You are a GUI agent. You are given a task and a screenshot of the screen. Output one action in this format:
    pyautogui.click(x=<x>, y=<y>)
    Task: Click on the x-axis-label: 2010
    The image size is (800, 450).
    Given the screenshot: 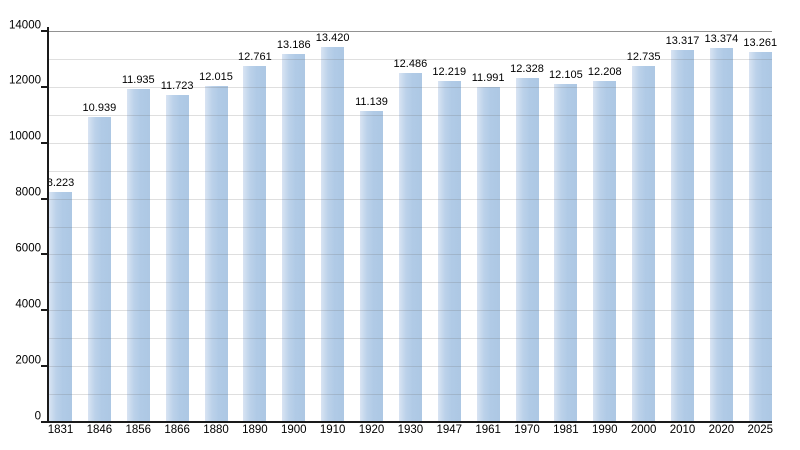 What is the action you would take?
    pyautogui.click(x=682, y=430)
    